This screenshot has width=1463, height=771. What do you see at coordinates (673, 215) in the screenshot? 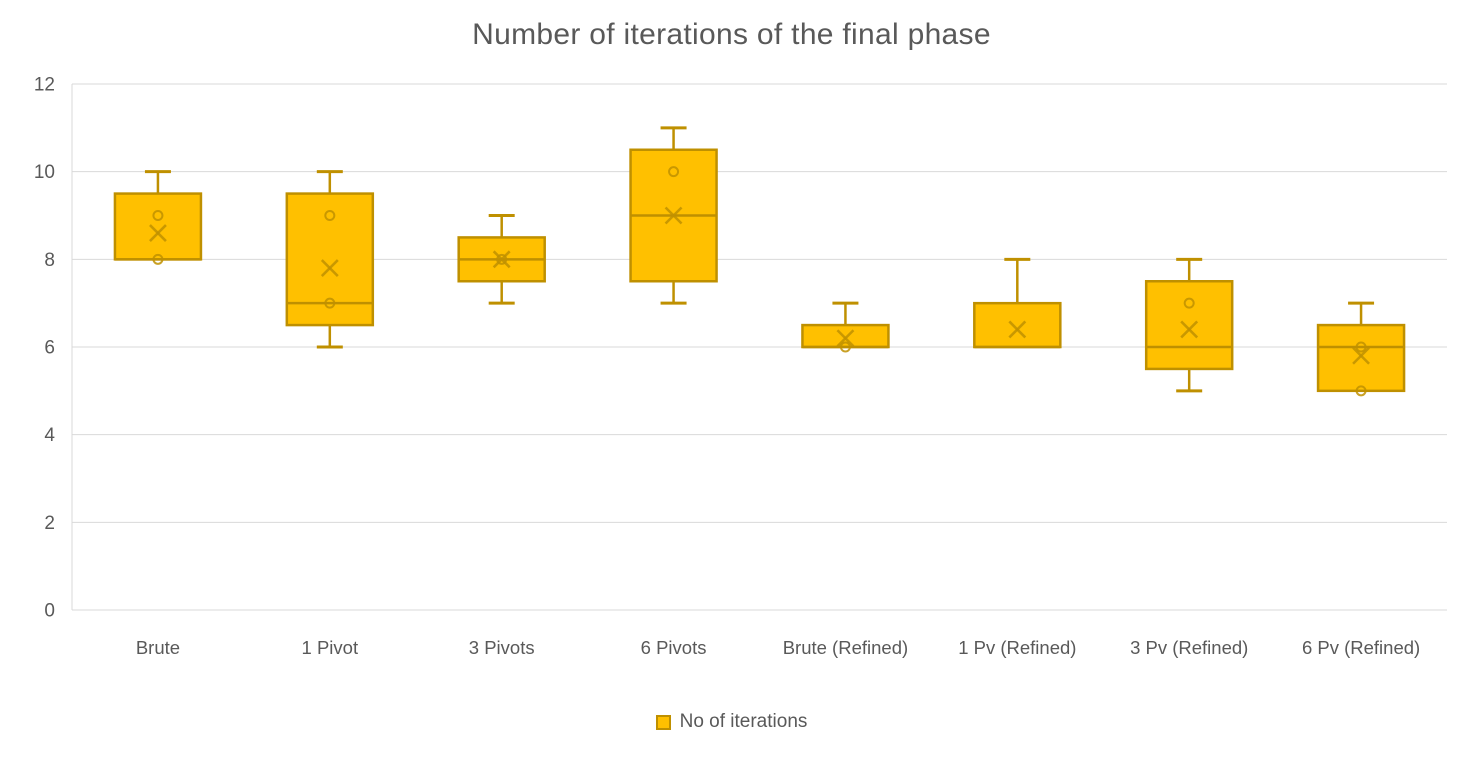
I see `mean-marker-6-pivots` at bounding box center [673, 215].